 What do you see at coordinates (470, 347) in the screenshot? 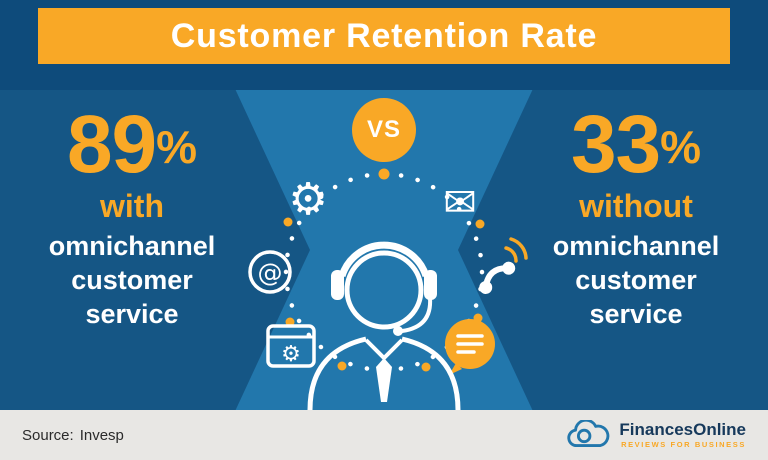
I see `chat-icon` at bounding box center [470, 347].